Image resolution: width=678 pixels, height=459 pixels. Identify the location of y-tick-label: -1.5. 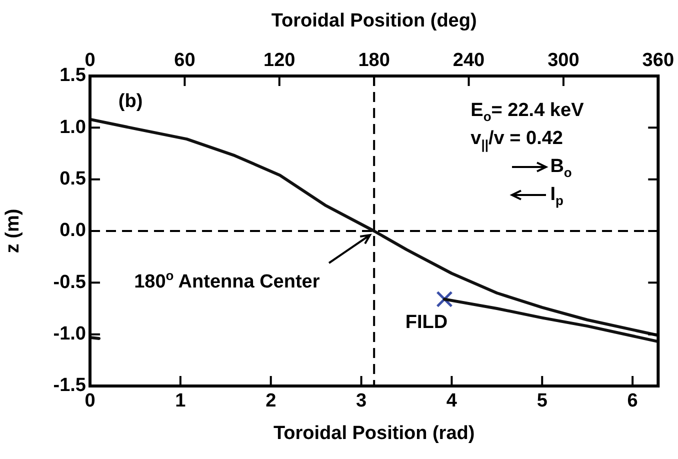
(69, 385).